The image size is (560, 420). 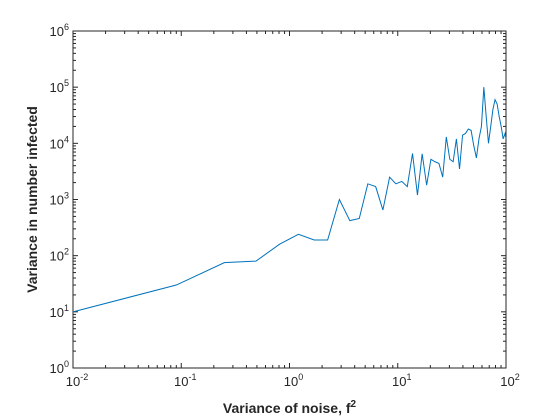 I want to click on y-tick-label-4: 10⁴, so click(x=59, y=142).